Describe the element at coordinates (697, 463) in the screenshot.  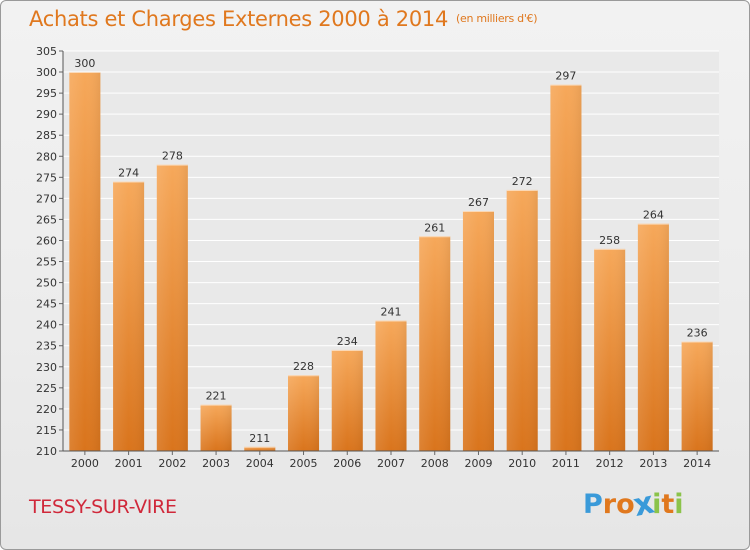
I see `x-tick-label: 2014` at that location.